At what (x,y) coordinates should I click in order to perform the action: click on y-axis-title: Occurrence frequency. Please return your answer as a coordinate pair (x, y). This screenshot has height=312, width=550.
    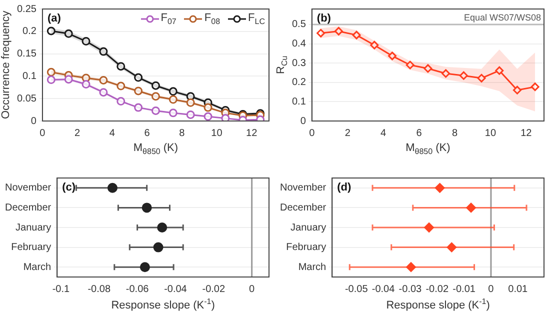
    Looking at the image, I should click on (6, 64).